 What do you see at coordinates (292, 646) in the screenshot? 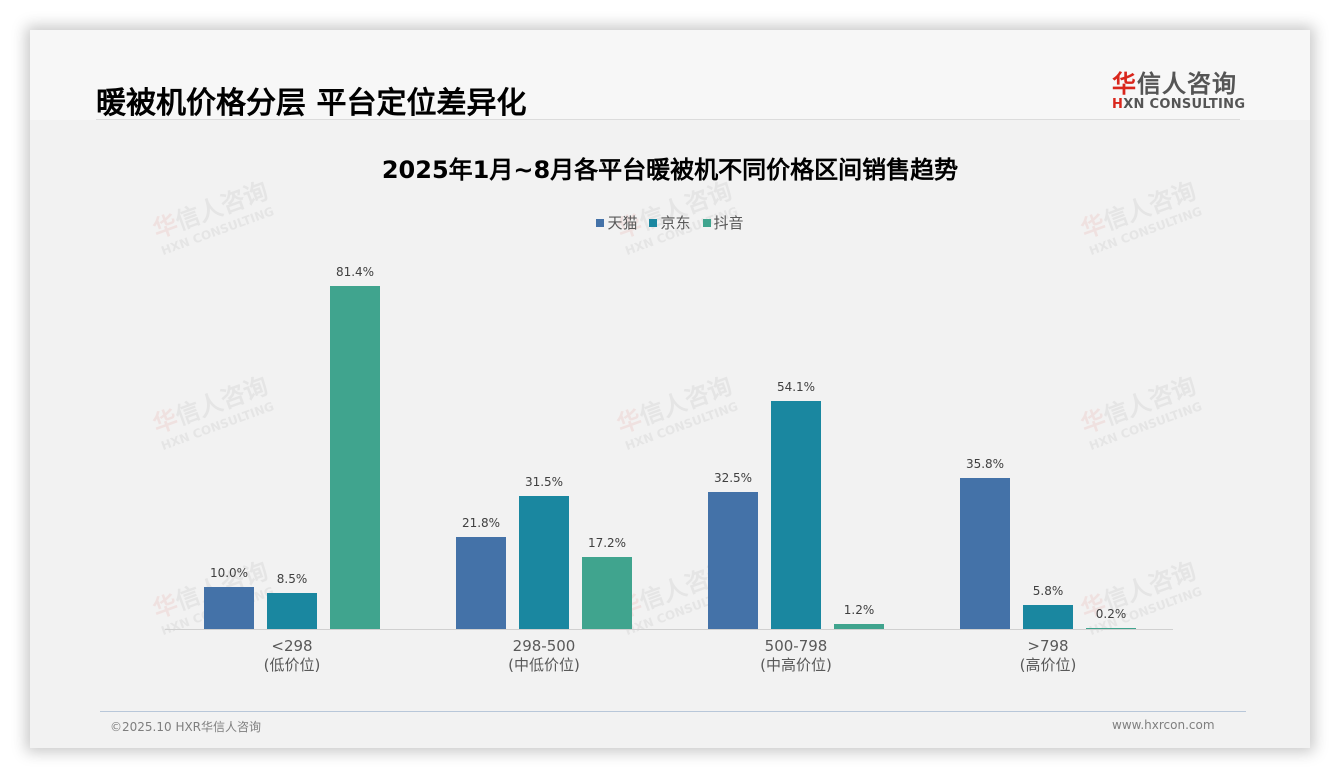
I see `category-range: <298` at bounding box center [292, 646].